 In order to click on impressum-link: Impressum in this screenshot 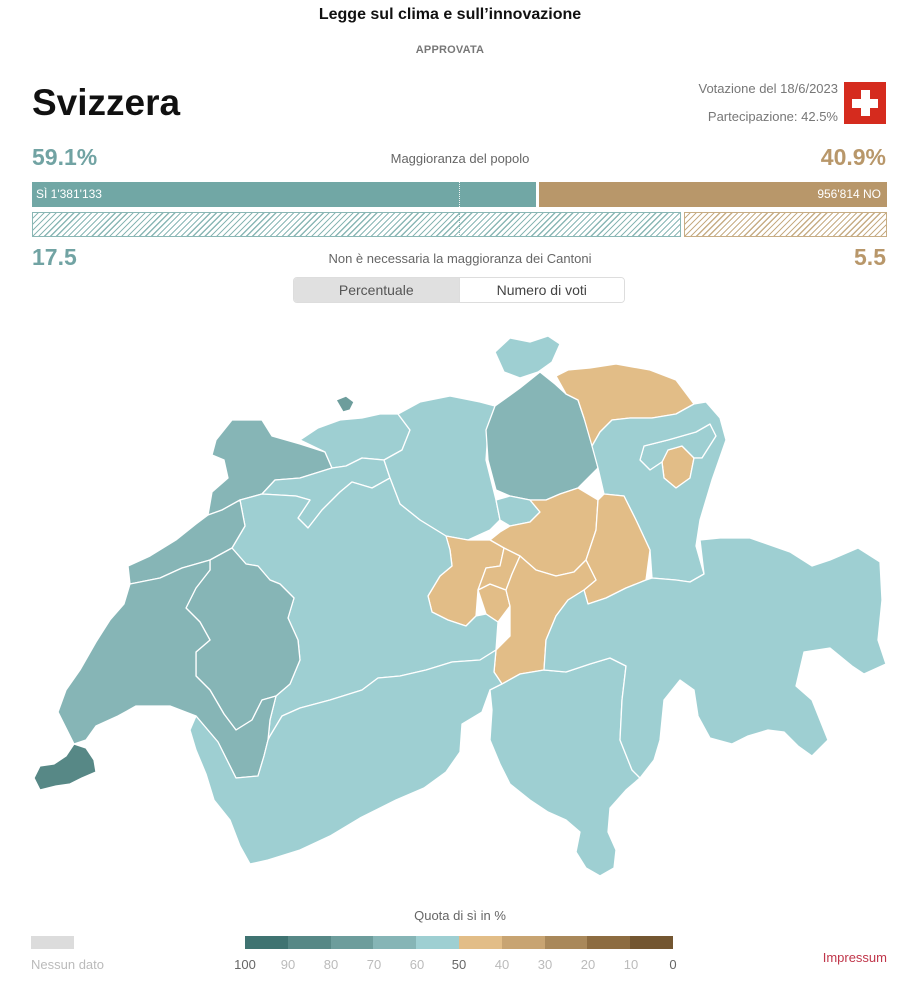, I will do `click(854, 957)`.